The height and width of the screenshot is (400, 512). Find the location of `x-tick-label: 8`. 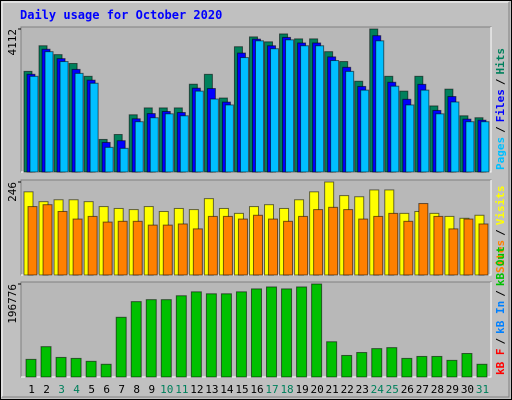

x-tick-label: 8 is located at coordinates (136, 389).